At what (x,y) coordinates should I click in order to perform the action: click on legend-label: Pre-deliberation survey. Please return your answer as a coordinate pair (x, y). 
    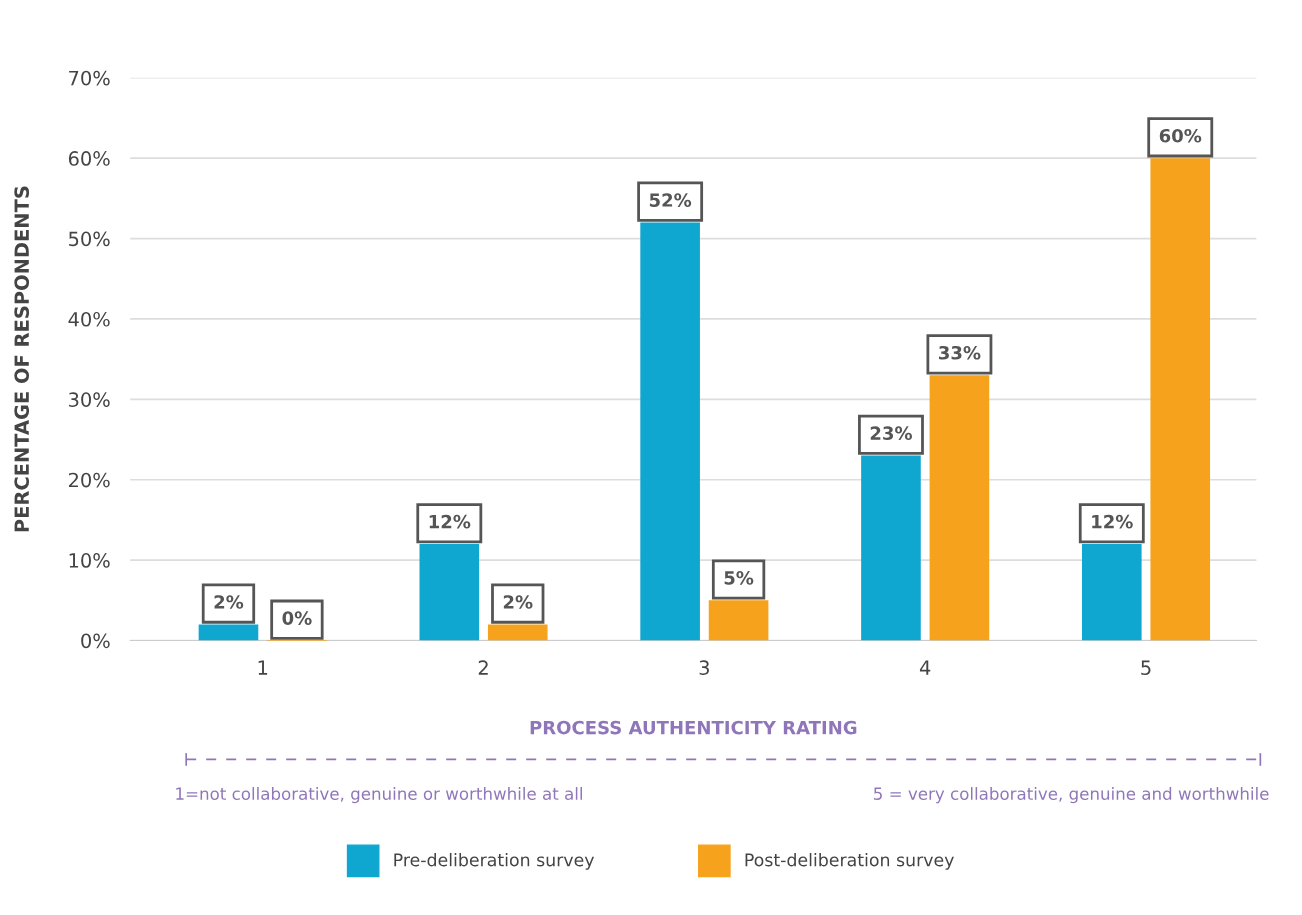
    Looking at the image, I should click on (494, 861).